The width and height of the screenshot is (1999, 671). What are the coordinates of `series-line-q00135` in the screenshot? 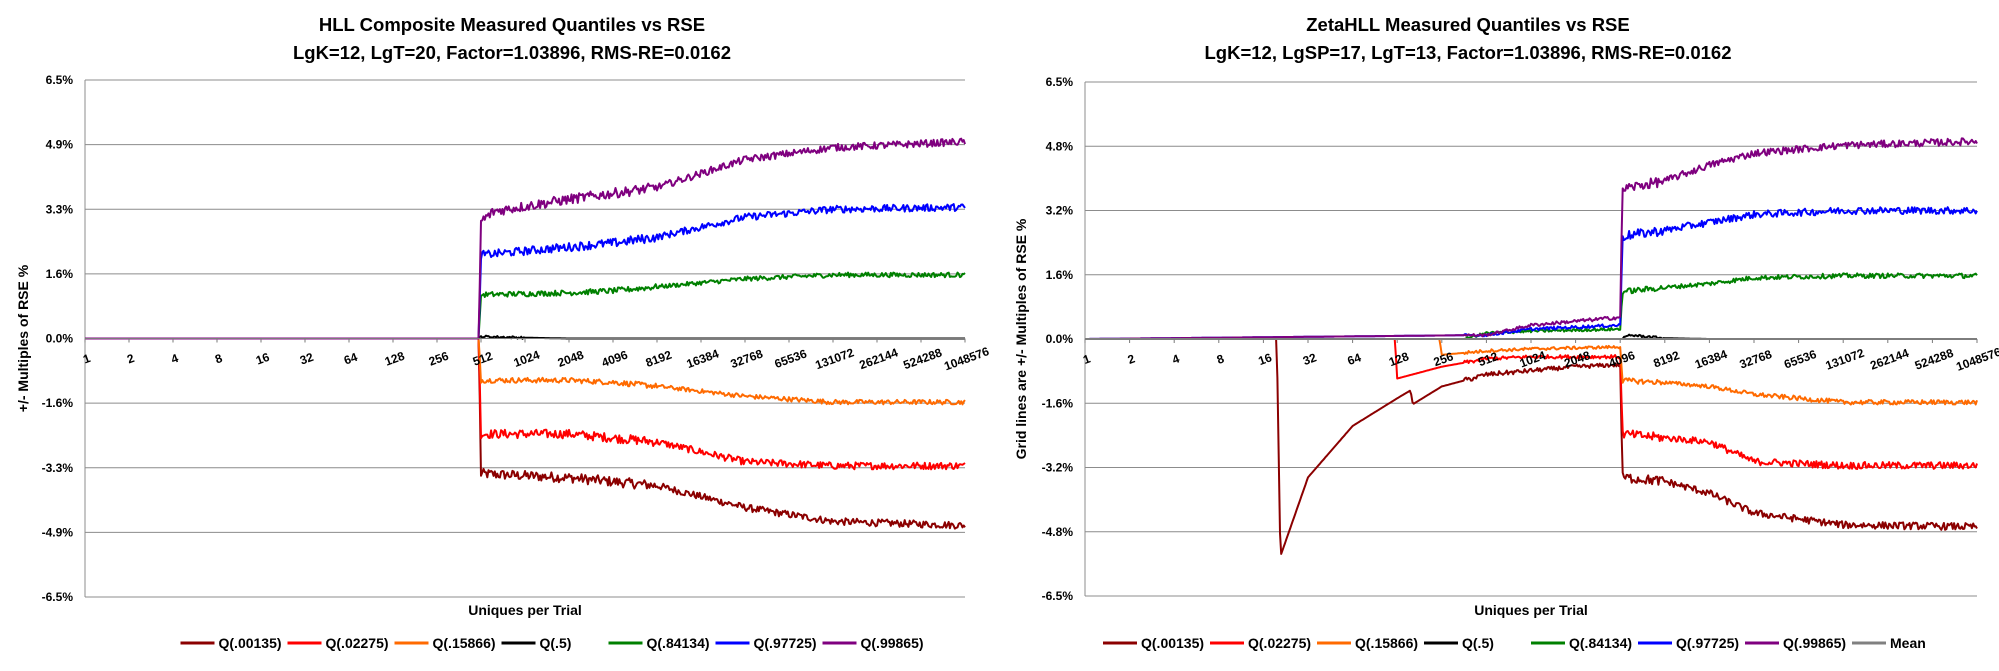 It's located at (1531, 446).